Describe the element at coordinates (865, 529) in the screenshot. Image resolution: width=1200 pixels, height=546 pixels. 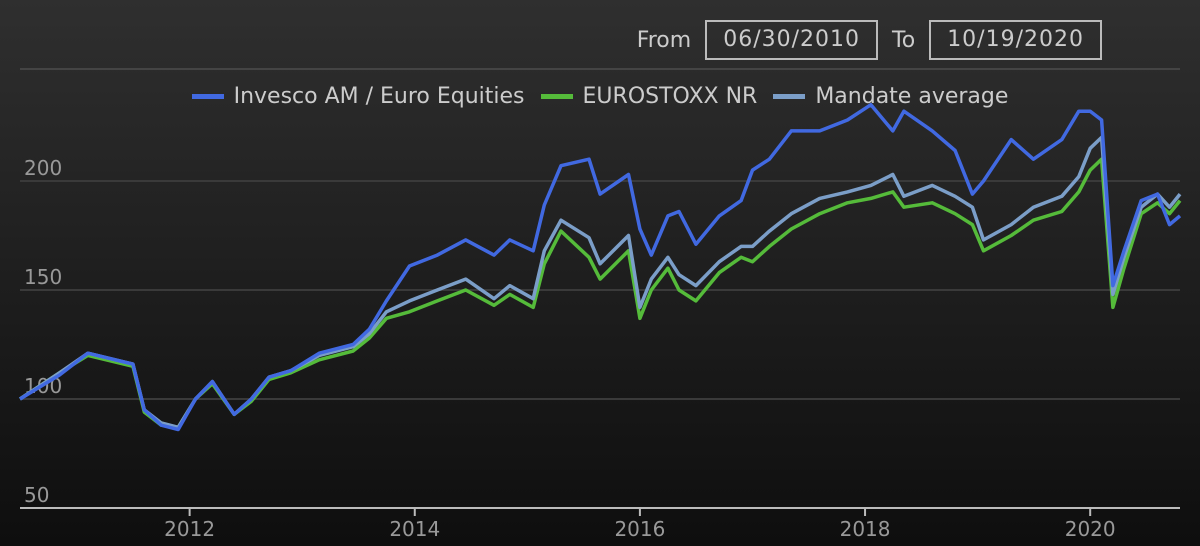
I see `x-tick-label: 2018` at that location.